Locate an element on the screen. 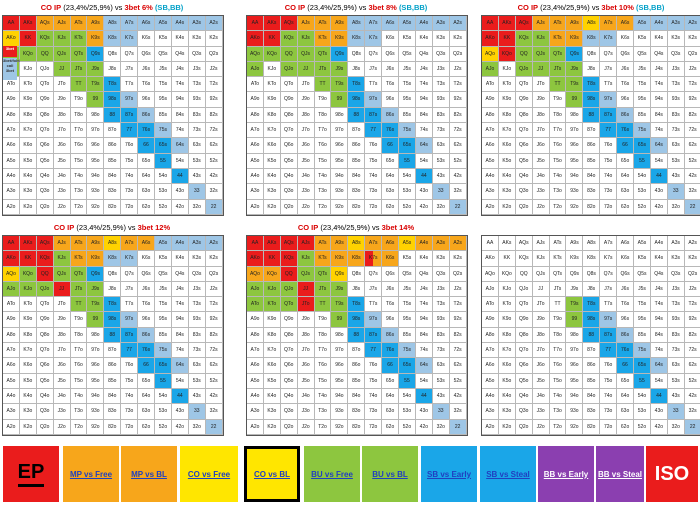 The height and width of the screenshot is (506, 700). hand-cell-A9o: A9o is located at coordinates (490, 100).